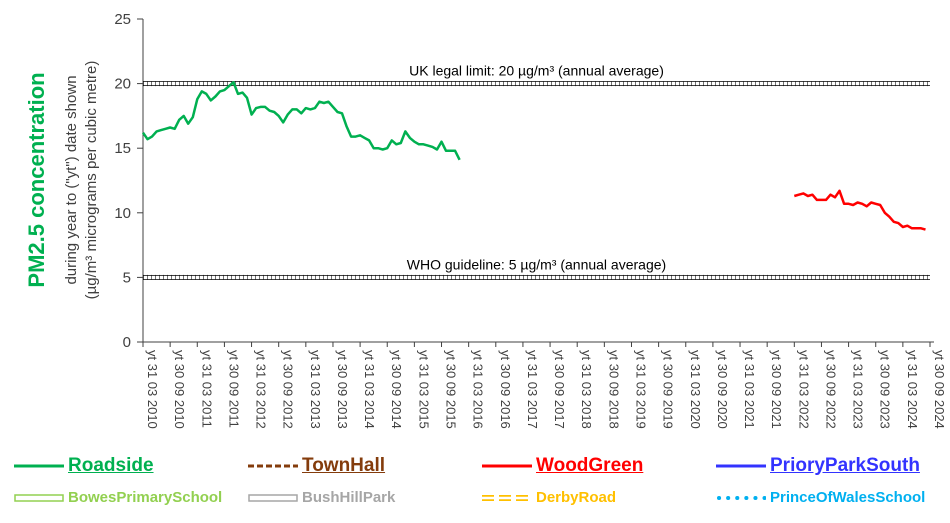  Describe the element at coordinates (776, 389) in the screenshot. I see `x-tick-label: yt 30 09 2021` at that location.